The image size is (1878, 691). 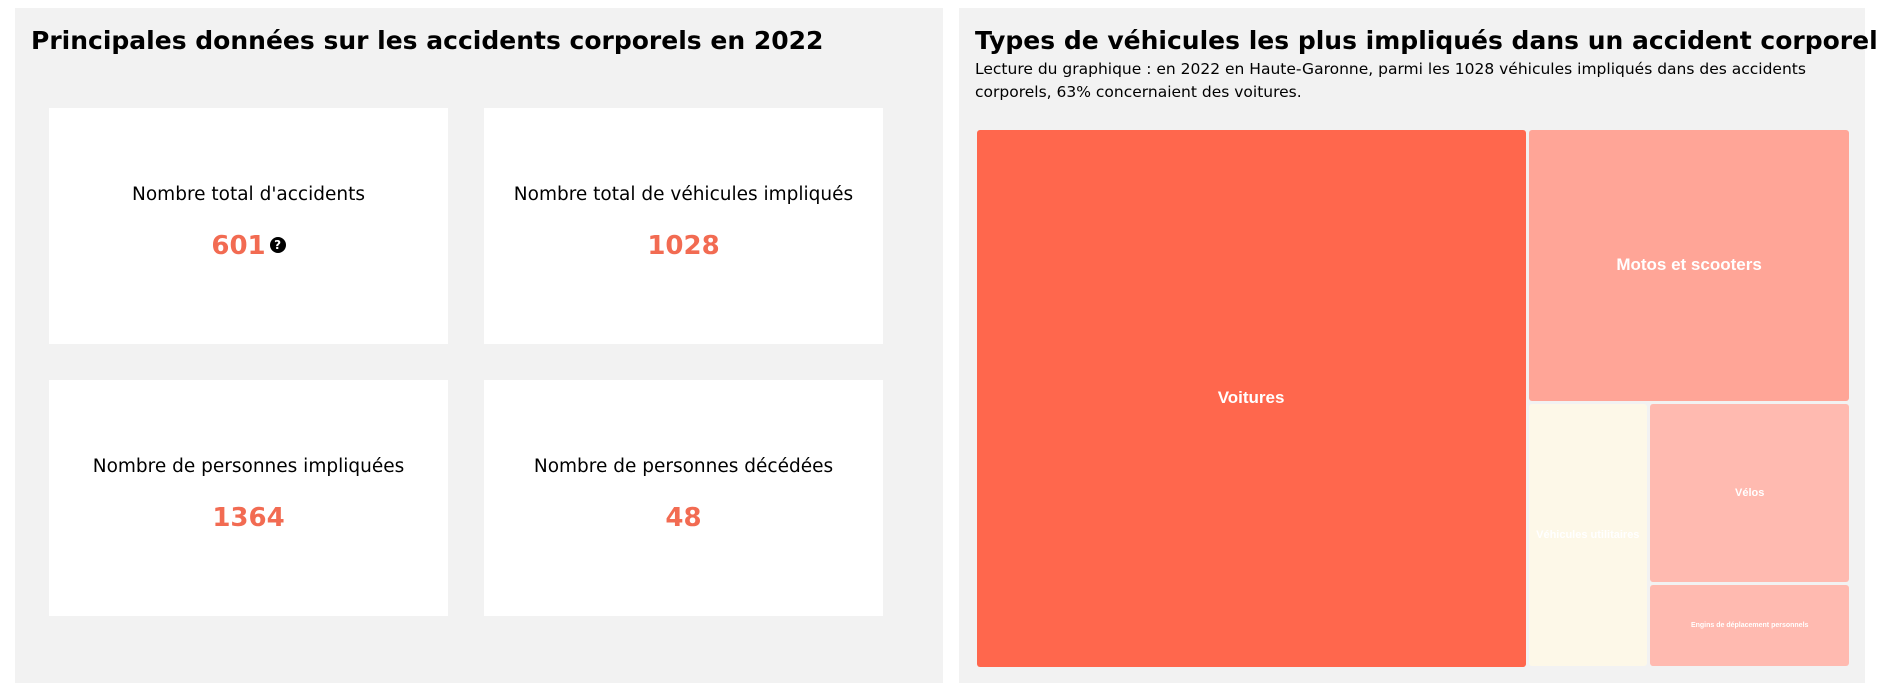 I want to click on kpi-value-row: 601?, so click(x=248, y=246).